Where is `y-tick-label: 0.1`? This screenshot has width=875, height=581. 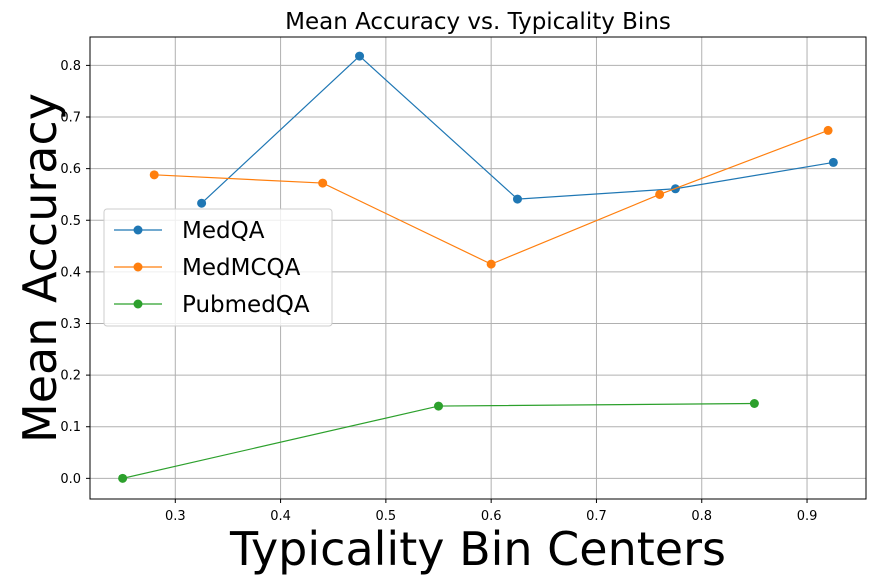 y-tick-label: 0.1 is located at coordinates (70, 427).